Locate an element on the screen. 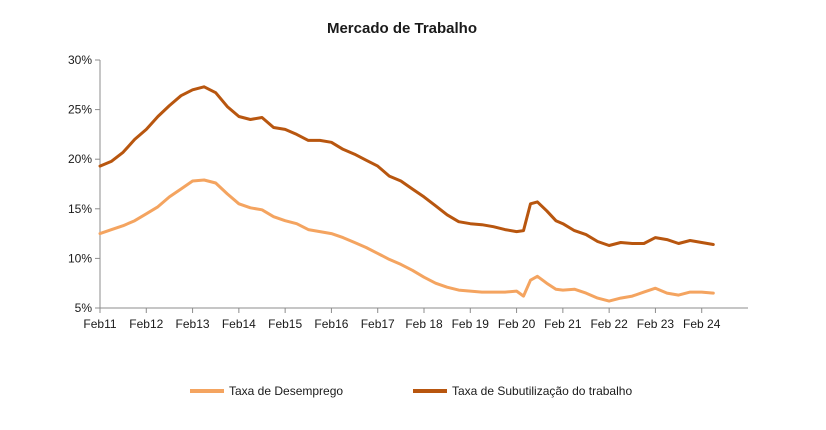 Image resolution: width=826 pixels, height=430 pixels. x-tick-label: Feb 21 is located at coordinates (563, 324).